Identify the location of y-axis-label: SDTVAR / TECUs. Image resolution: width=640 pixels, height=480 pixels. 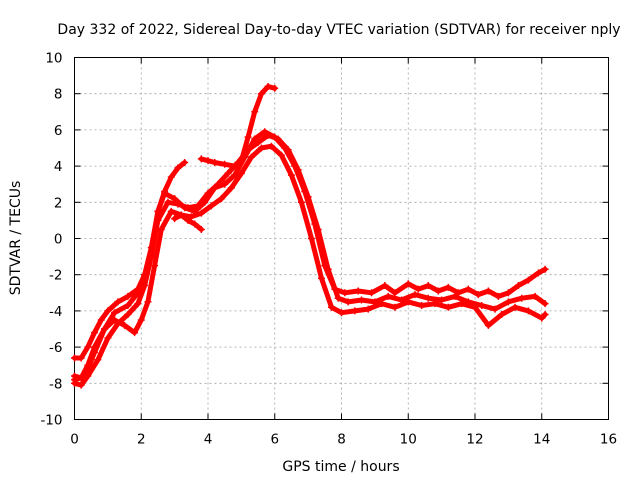
(16, 238).